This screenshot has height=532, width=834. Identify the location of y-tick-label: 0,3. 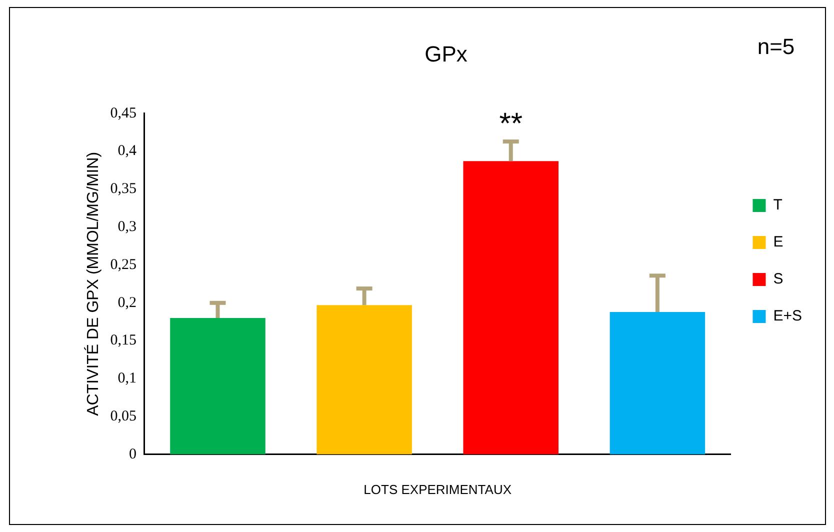
(127, 227).